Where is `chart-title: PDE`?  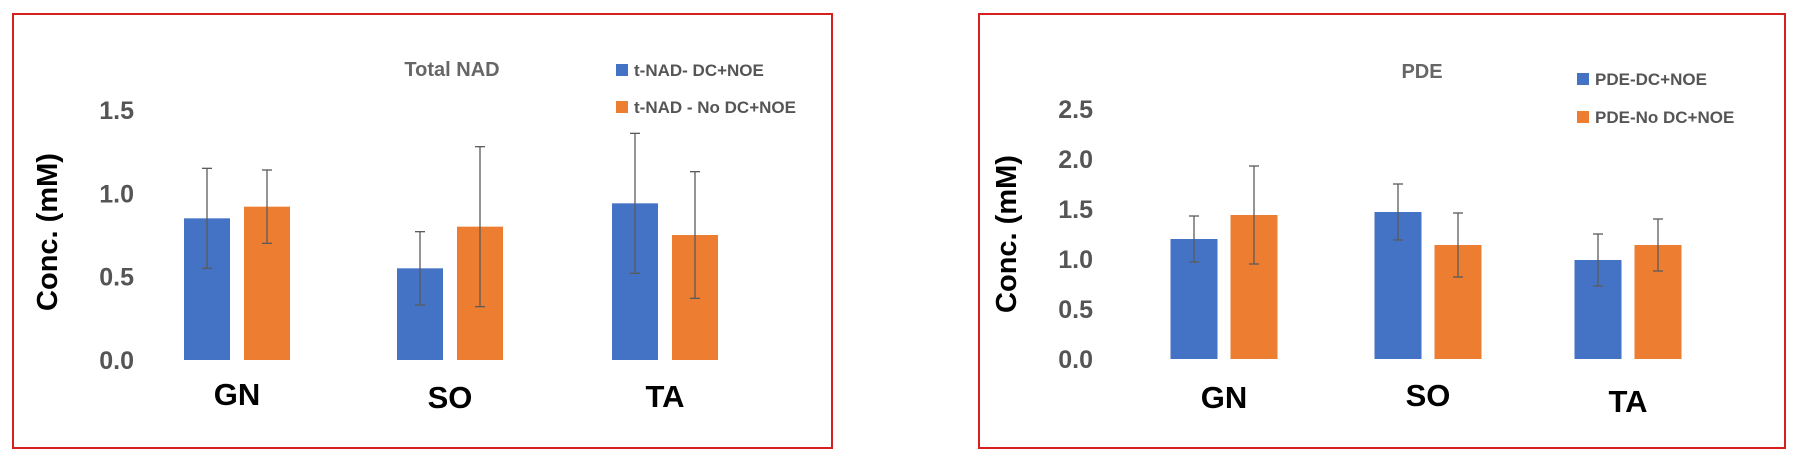 chart-title: PDE is located at coordinates (1421, 72).